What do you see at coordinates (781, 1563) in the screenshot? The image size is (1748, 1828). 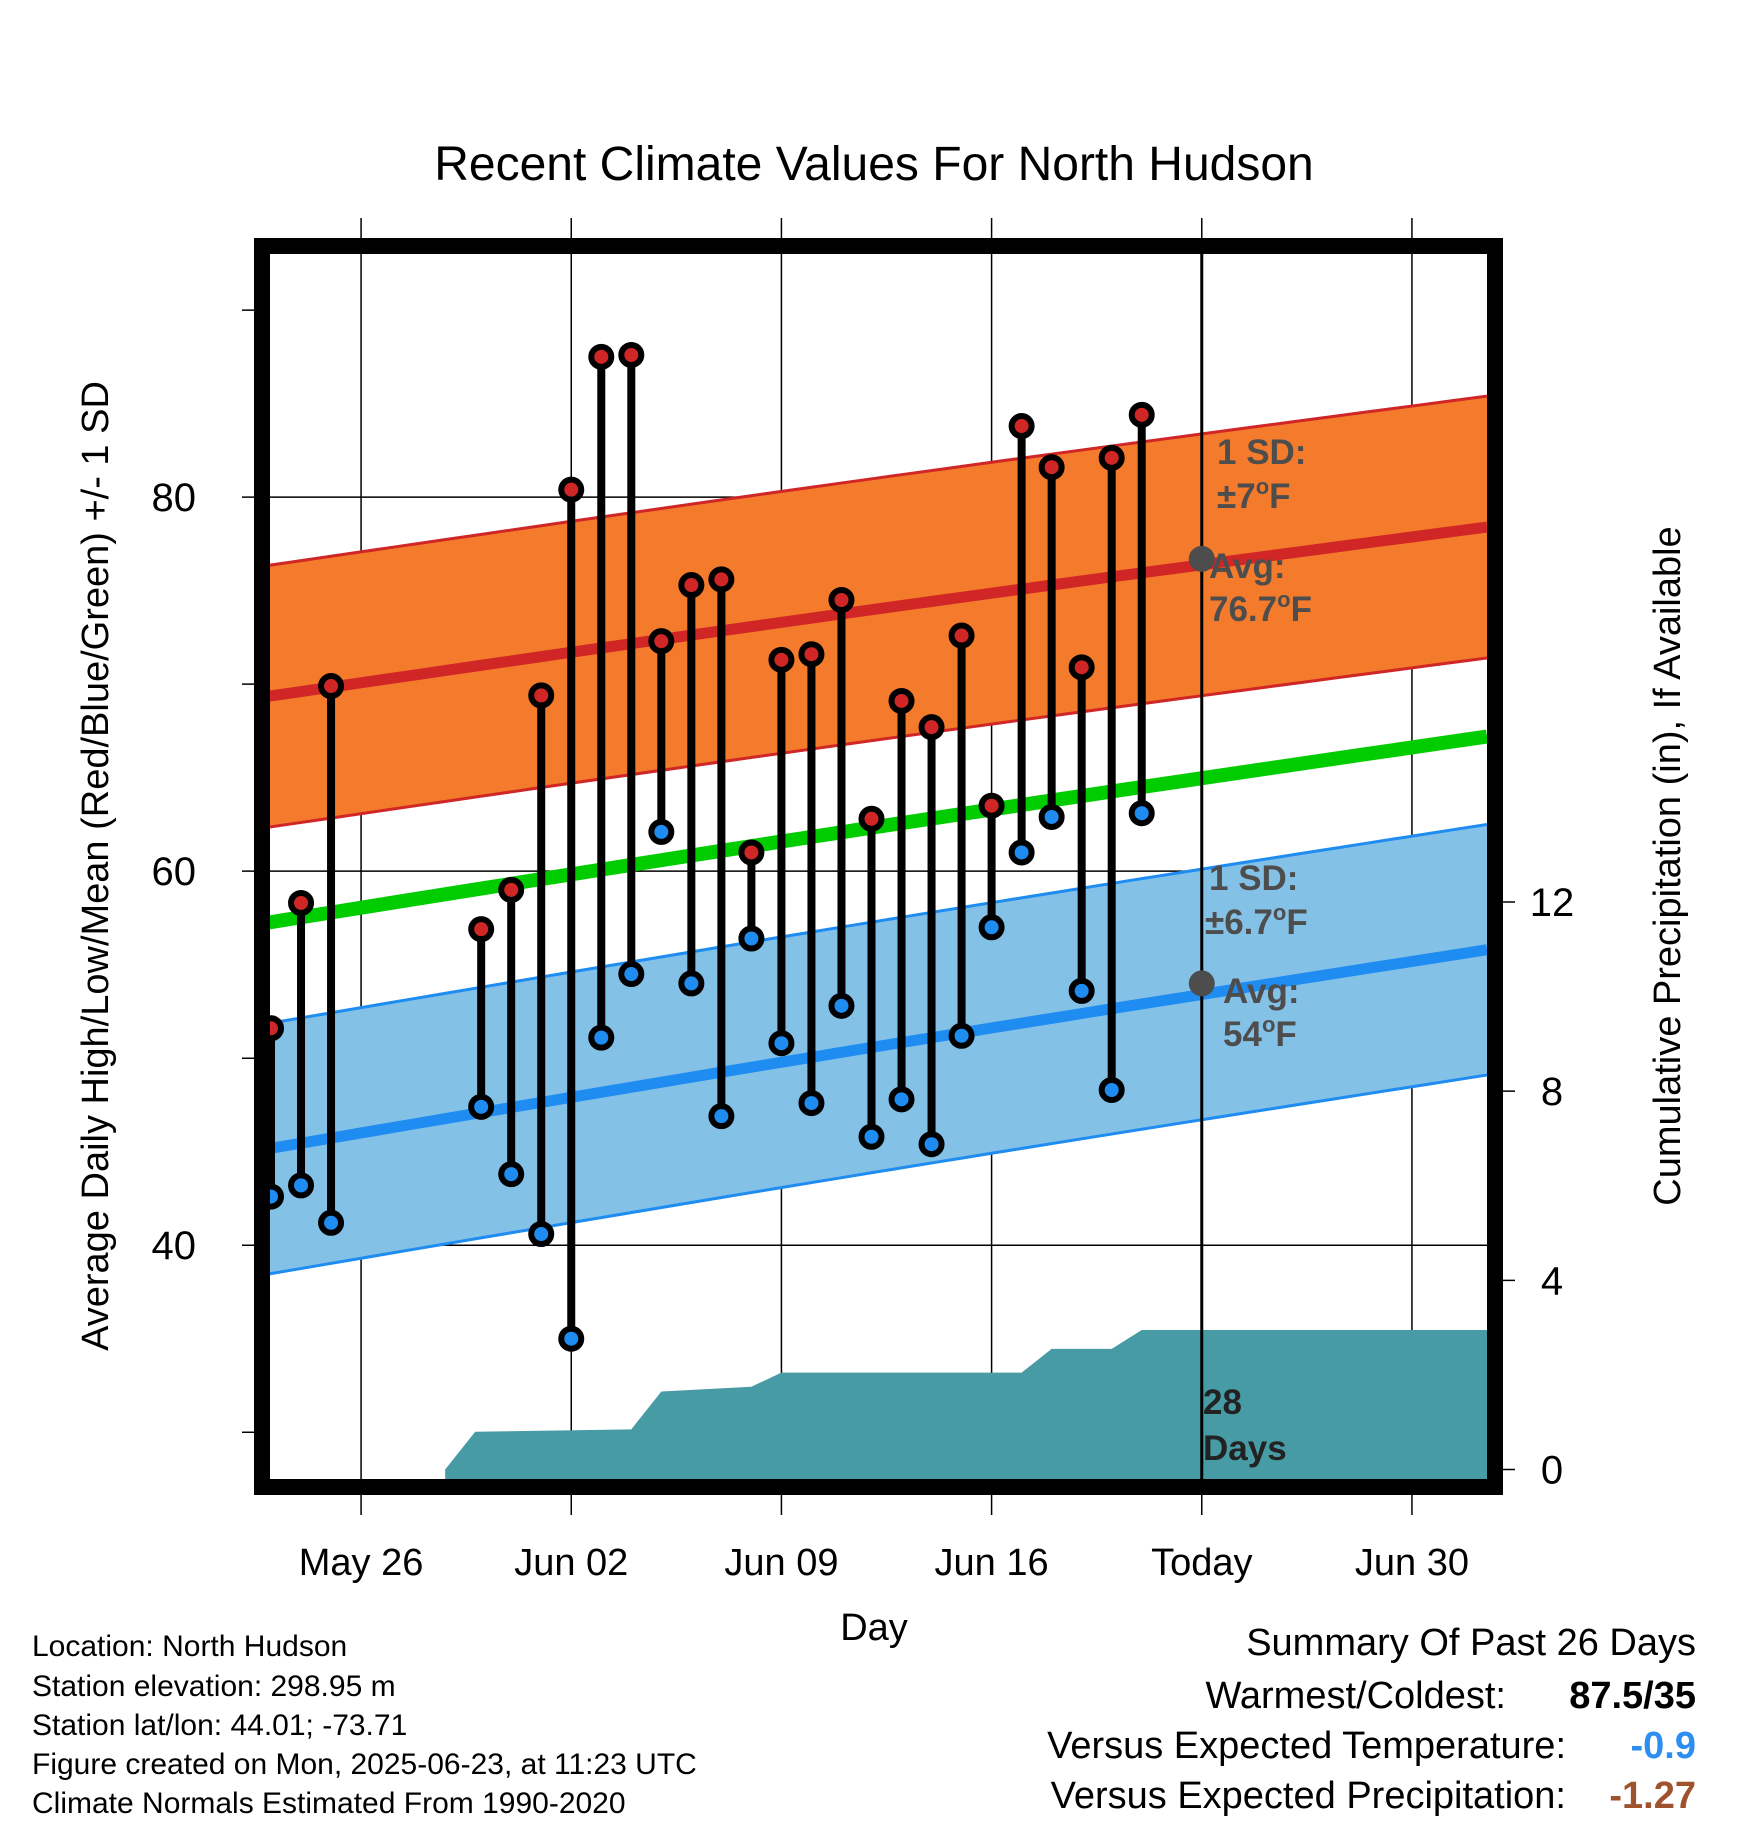 I see `x-tick-label: Jun 09` at bounding box center [781, 1563].